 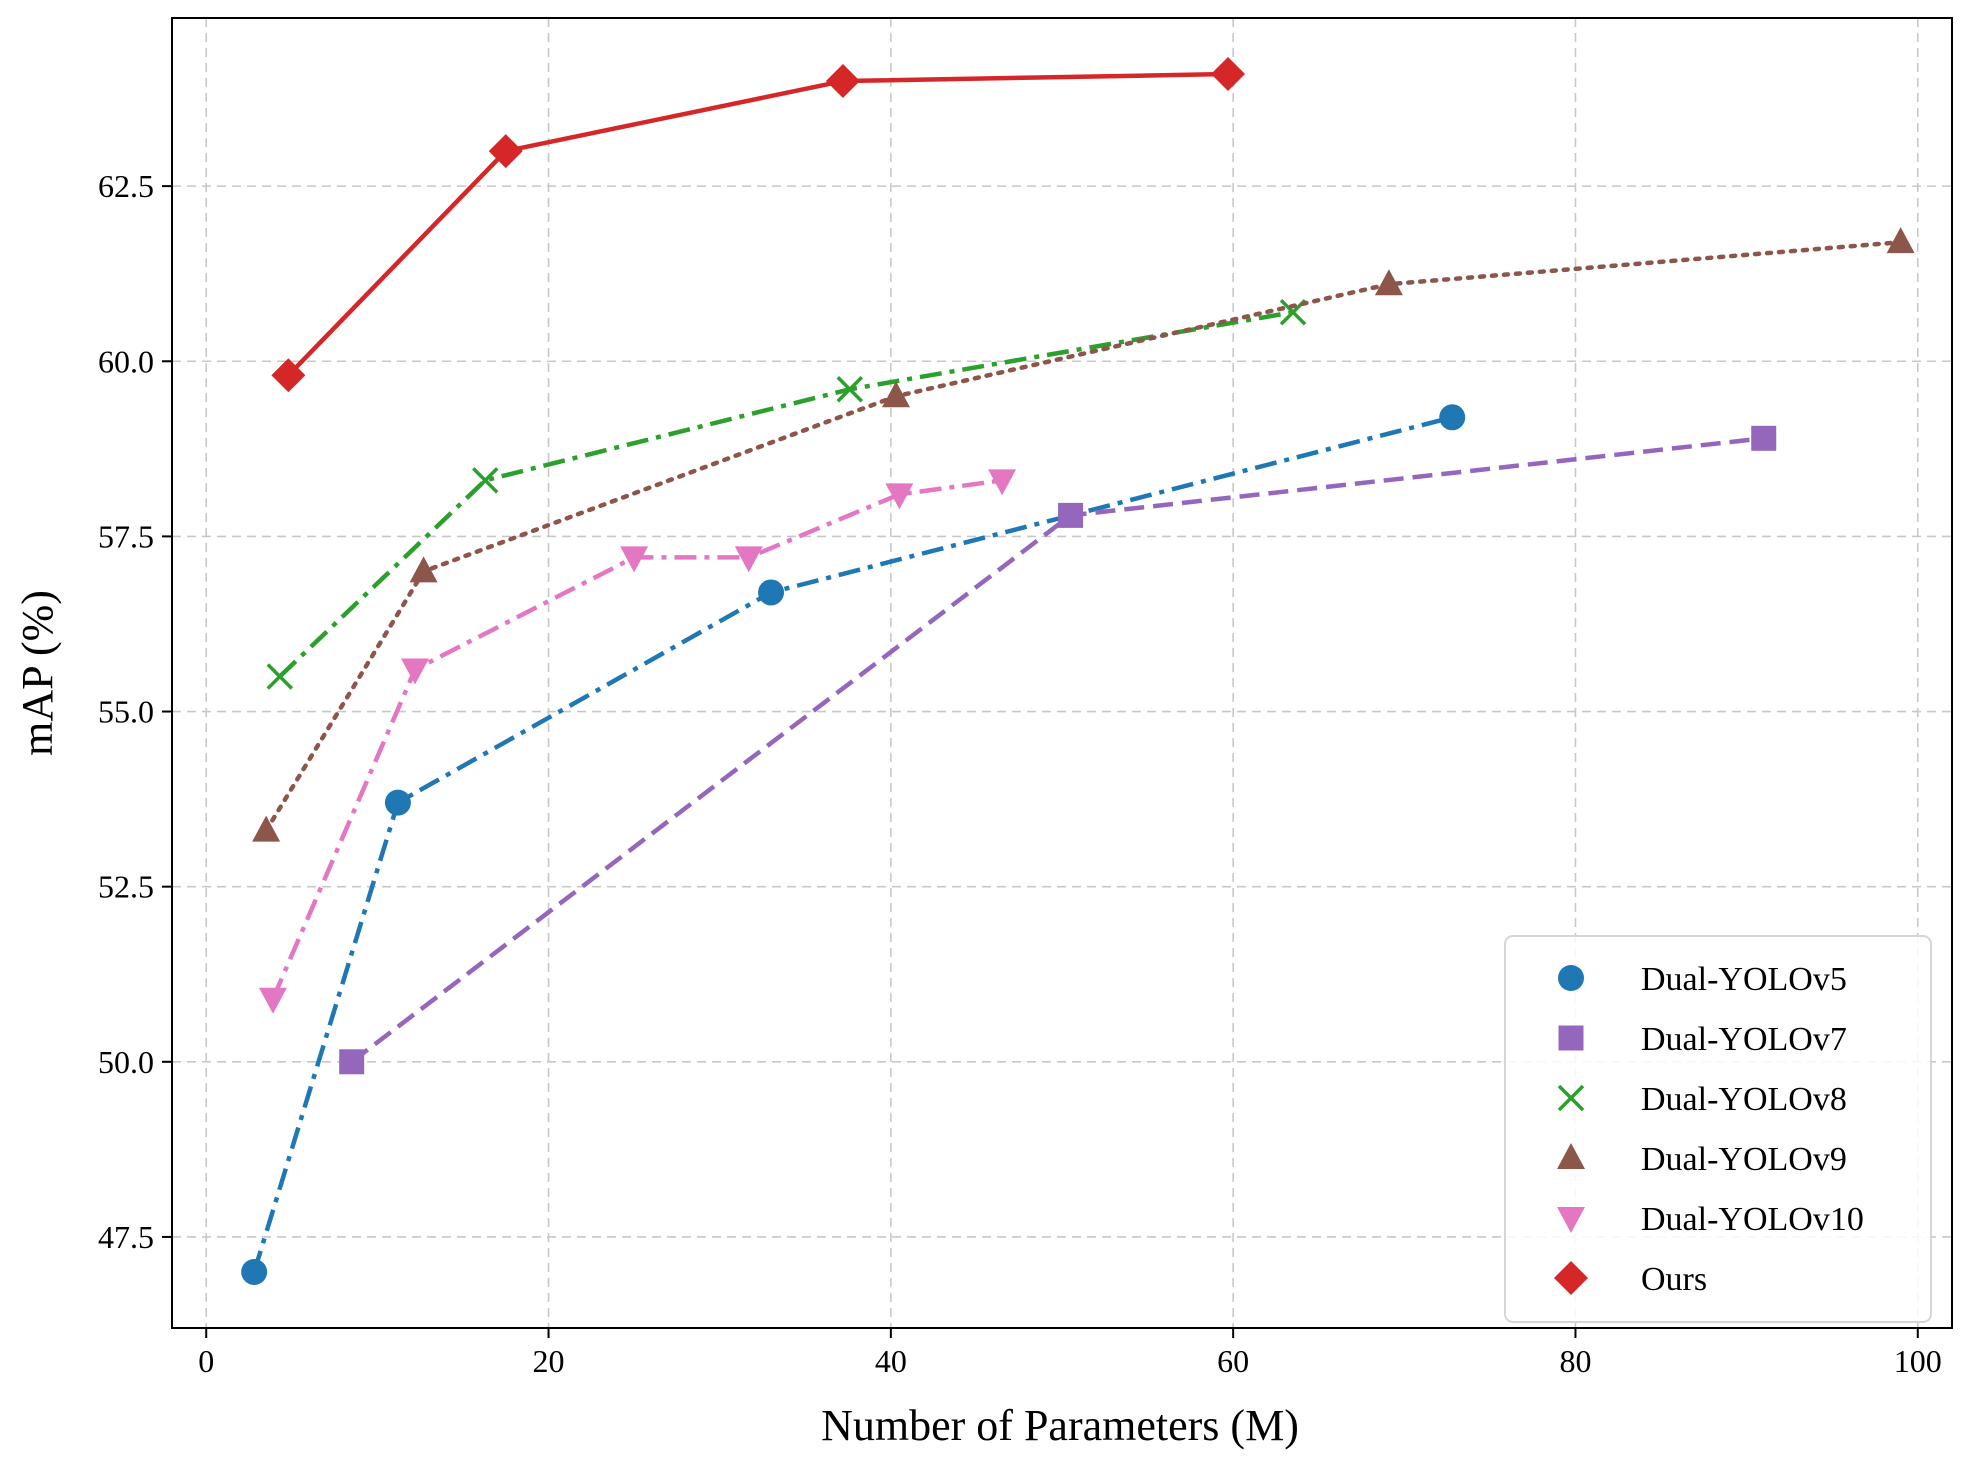 What do you see at coordinates (37, 673) in the screenshot?
I see `y-axis-label: mAP (%)` at bounding box center [37, 673].